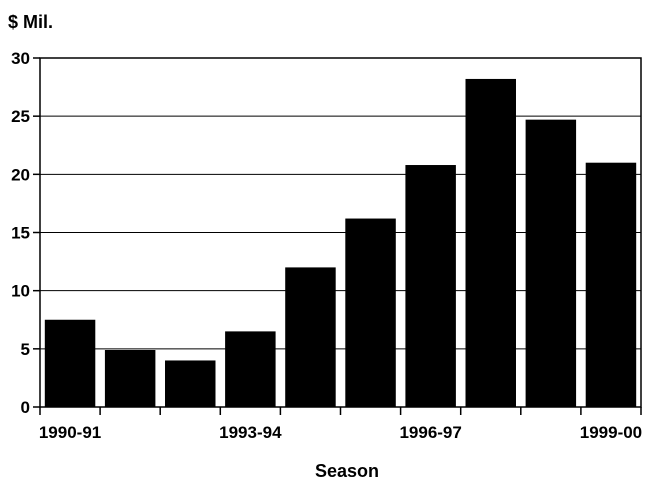  What do you see at coordinates (20, 233) in the screenshot?
I see `y-tick-label: 15` at bounding box center [20, 233].